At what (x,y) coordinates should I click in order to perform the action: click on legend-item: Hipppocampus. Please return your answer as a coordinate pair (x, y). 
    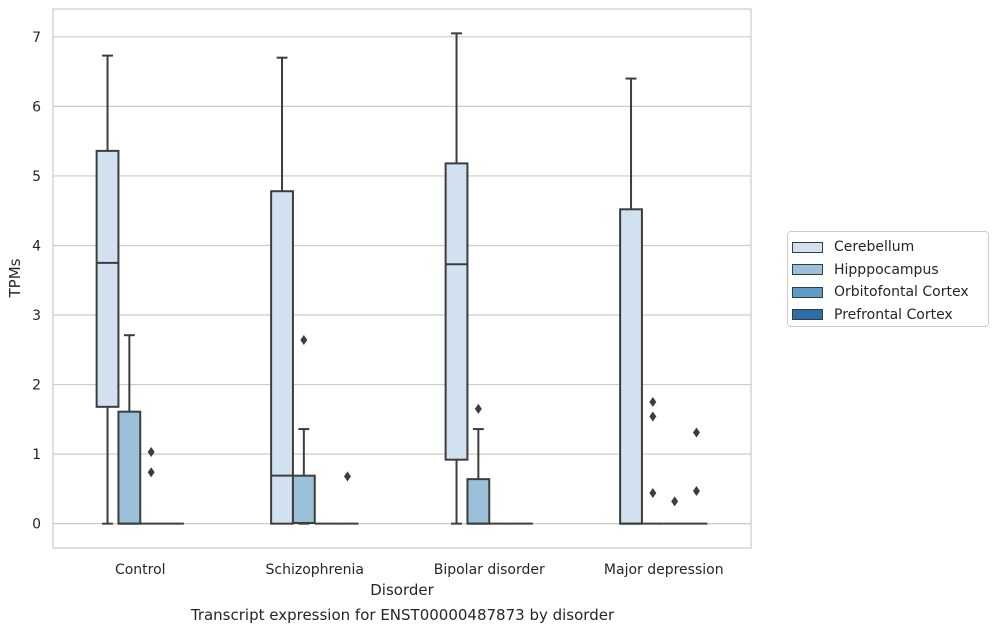
    Looking at the image, I should click on (890, 270).